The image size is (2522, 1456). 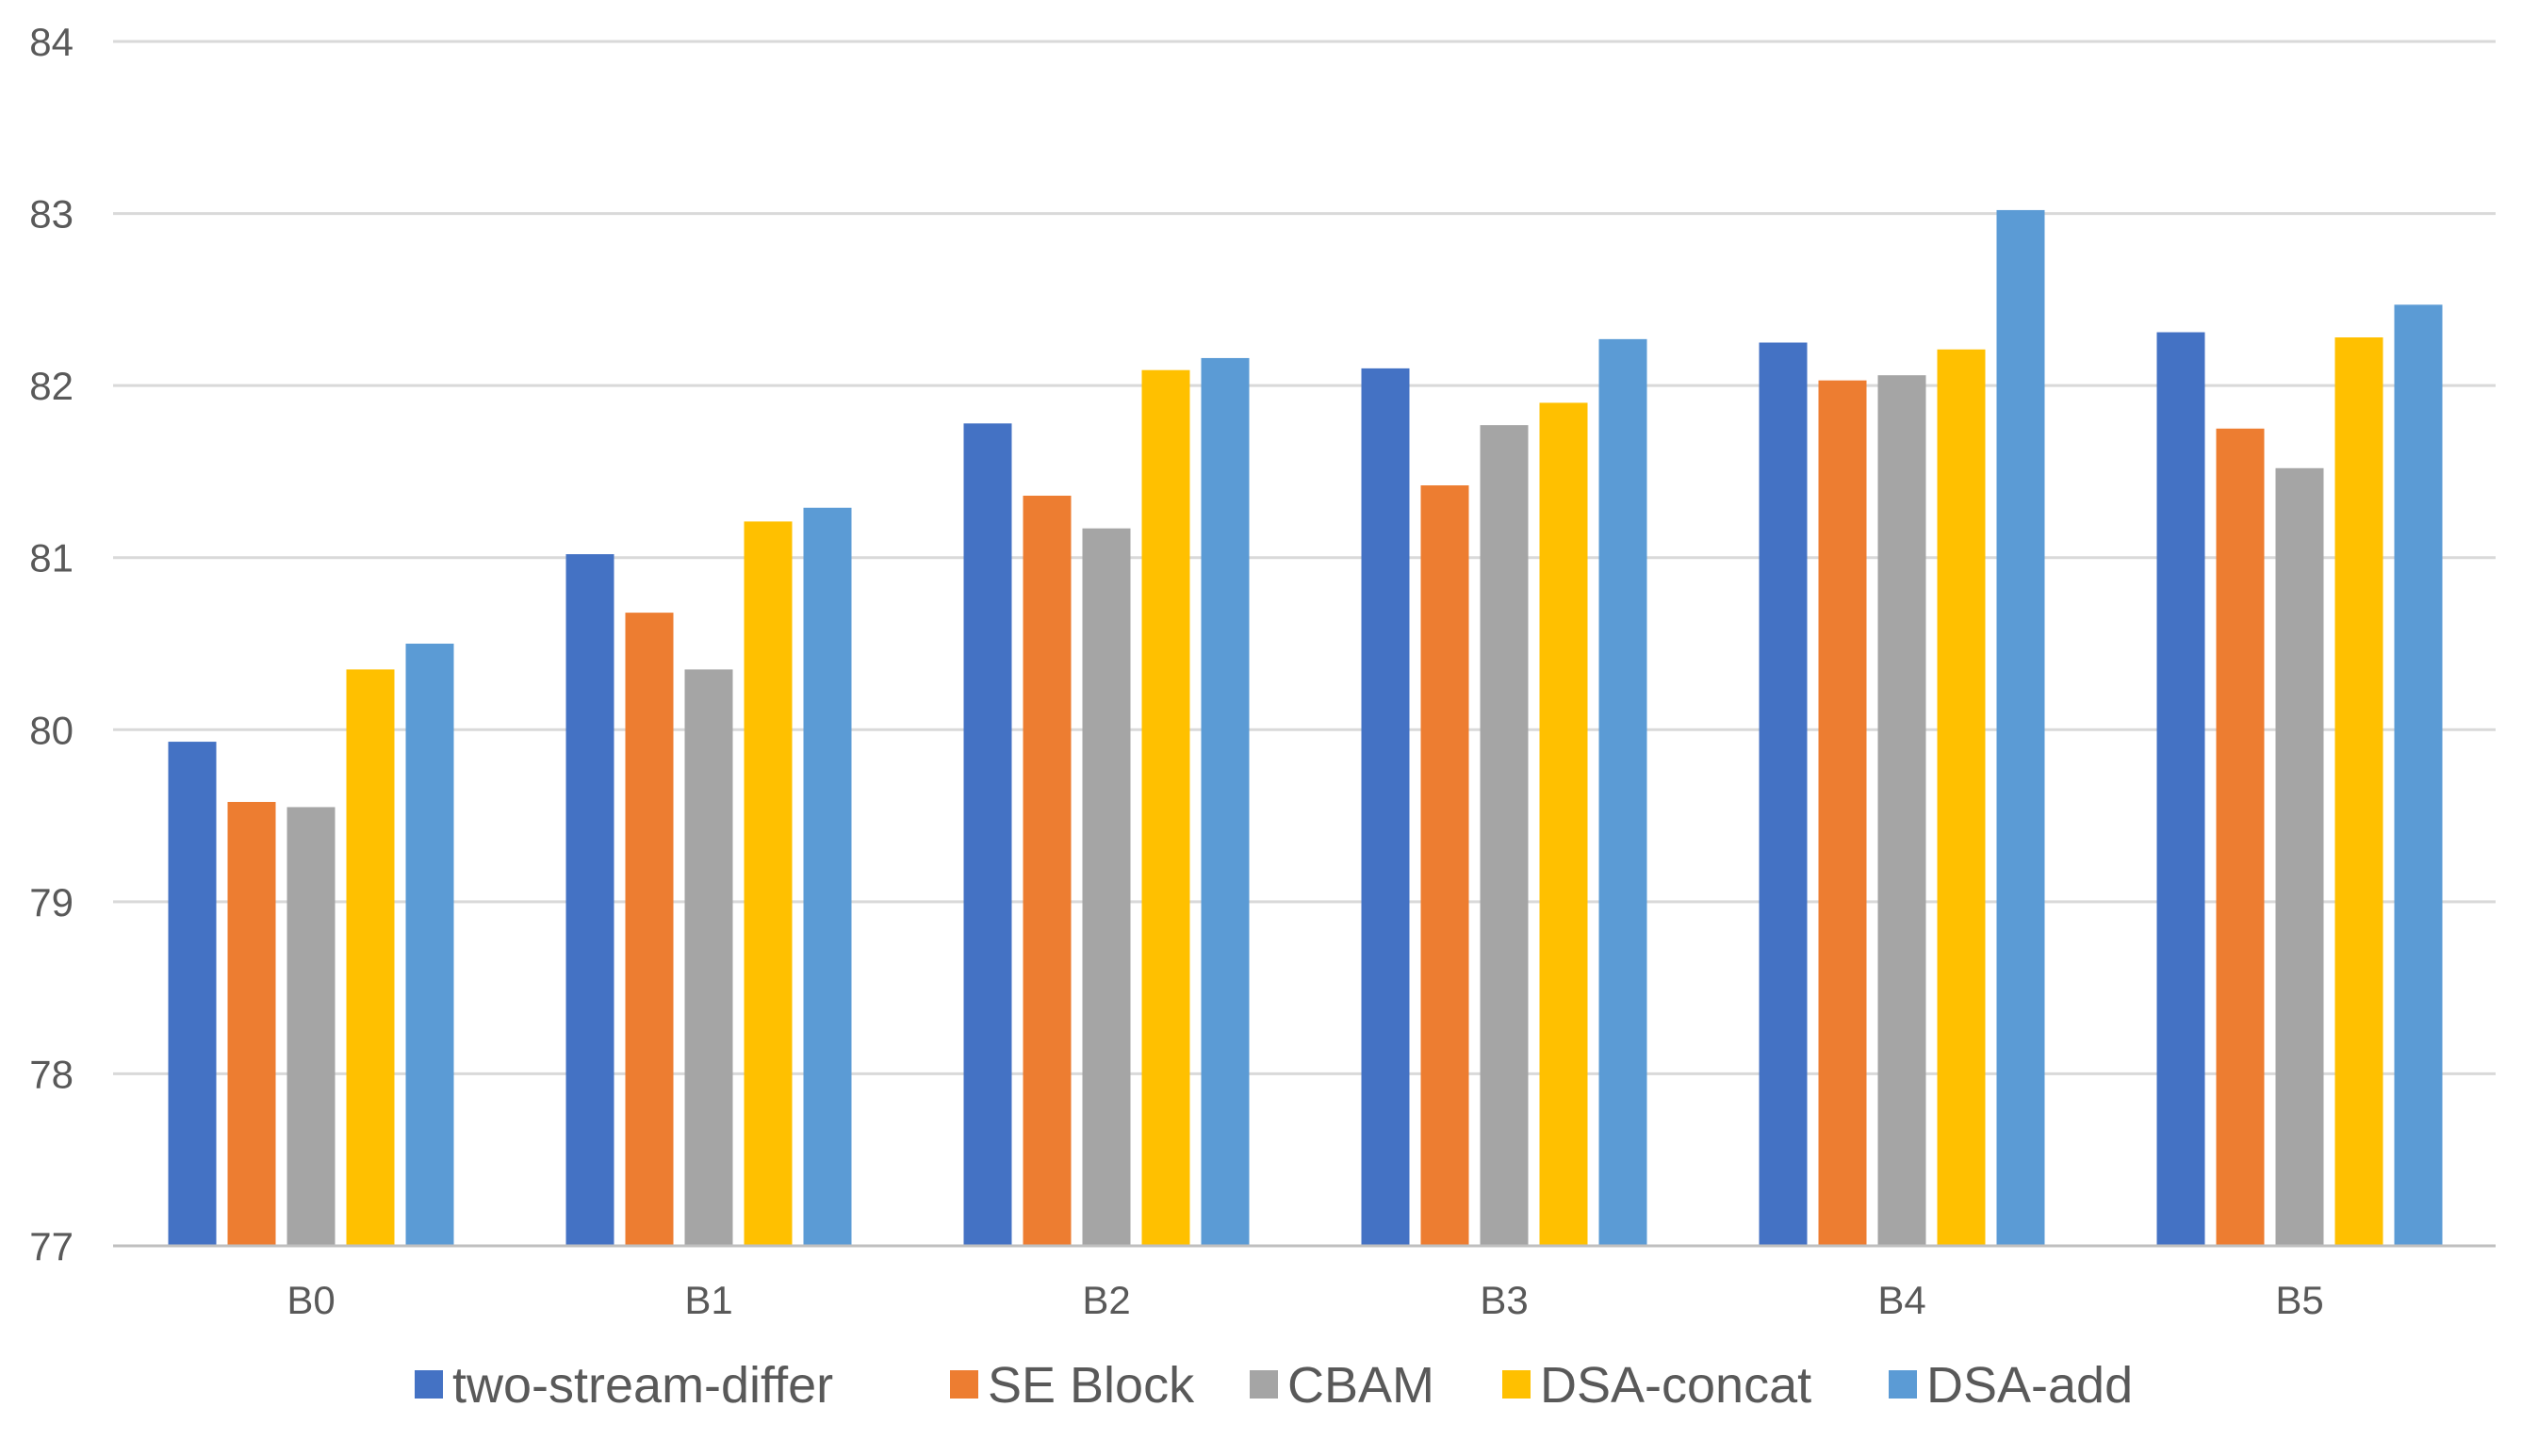 I want to click on legend-label: SE Block, so click(x=1091, y=1385).